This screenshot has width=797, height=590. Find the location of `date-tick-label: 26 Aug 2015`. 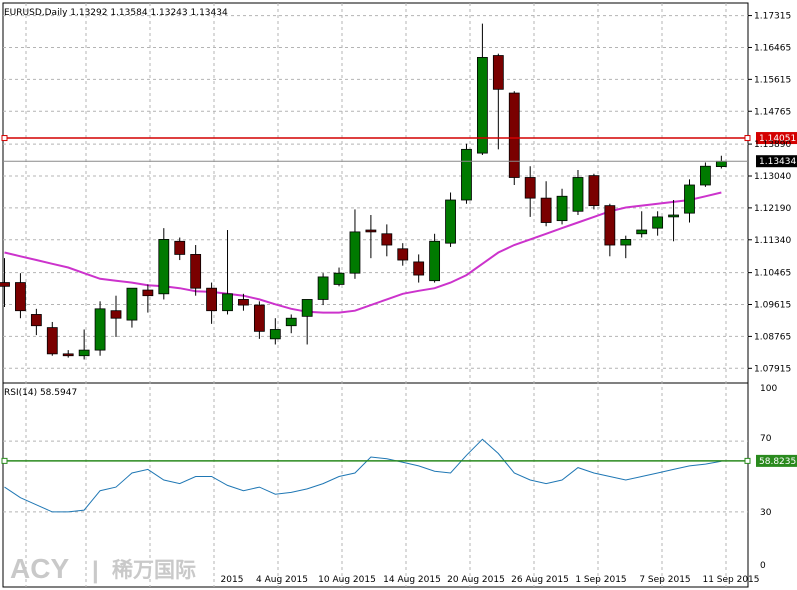

date-tick-label: 26 Aug 2015 is located at coordinates (540, 580).